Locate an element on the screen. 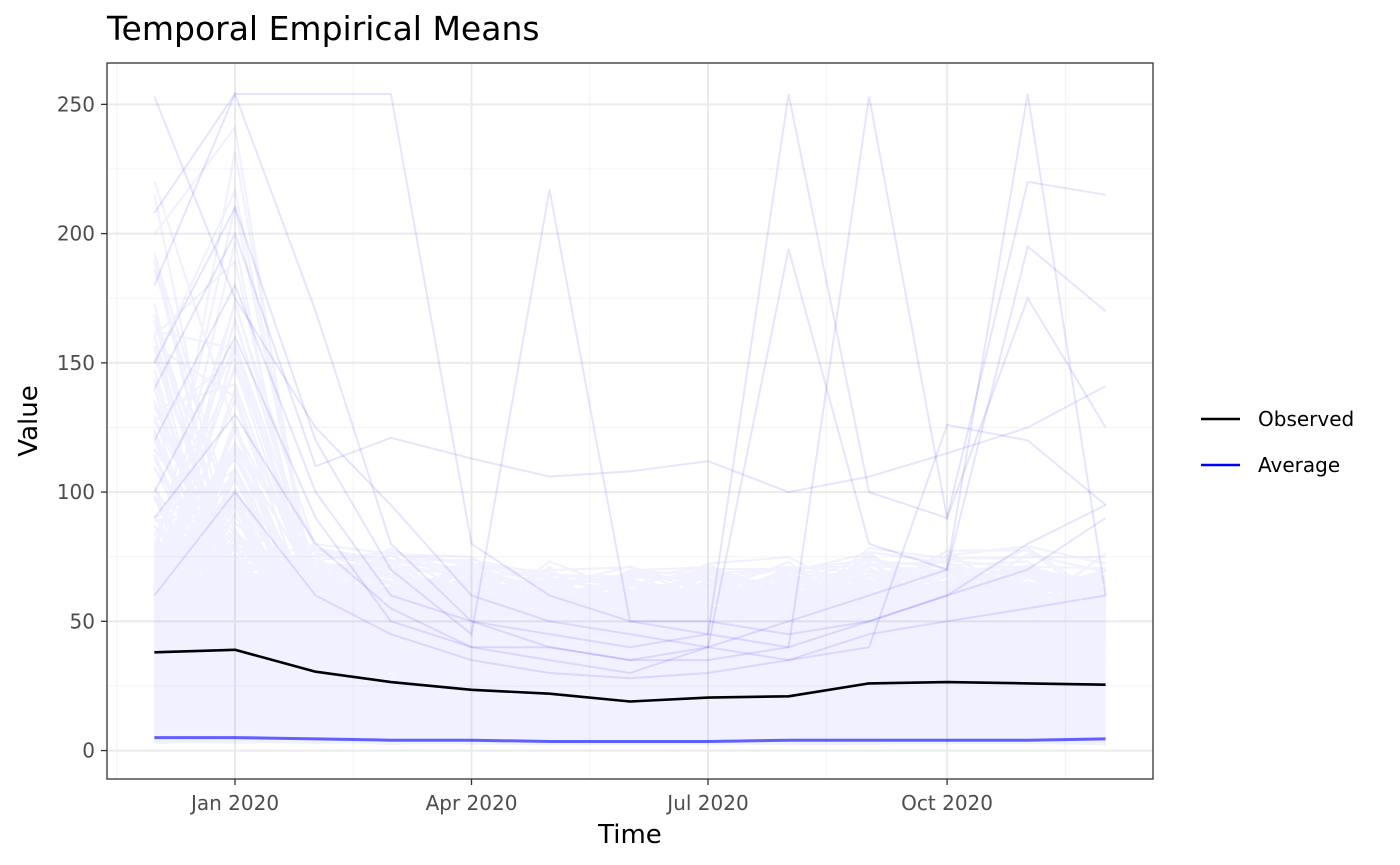  legend-label-average: Average is located at coordinates (1299, 465).